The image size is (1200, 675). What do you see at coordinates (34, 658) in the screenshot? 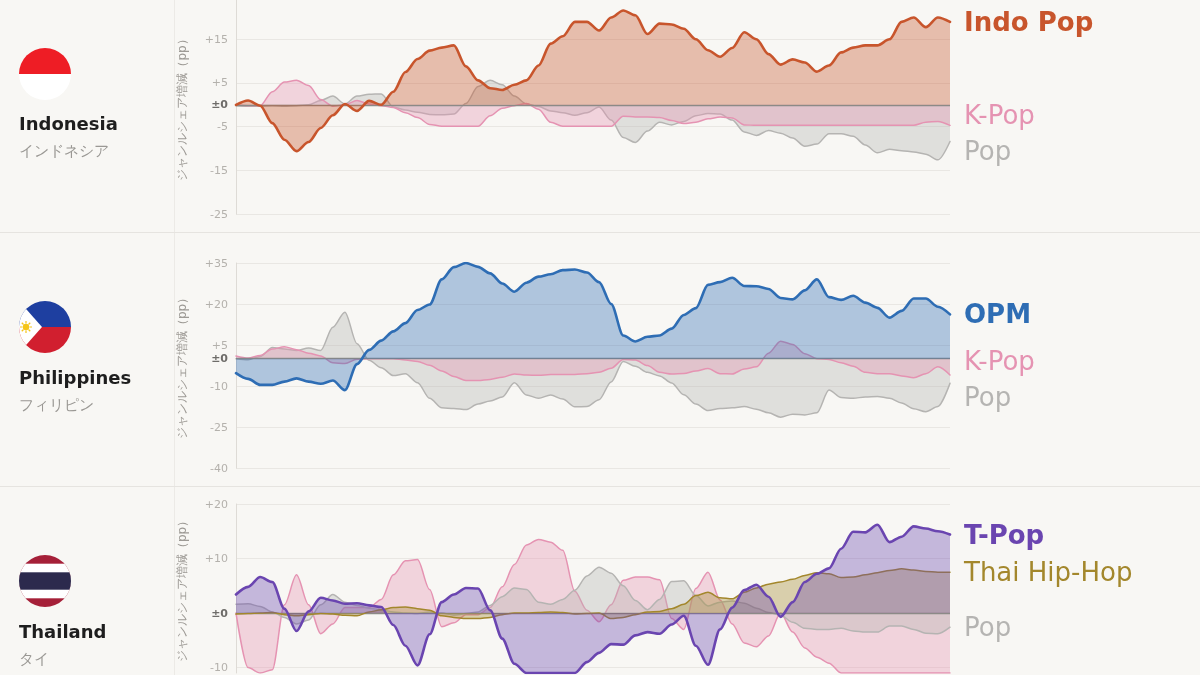
I see `text: タイ` at bounding box center [34, 658].